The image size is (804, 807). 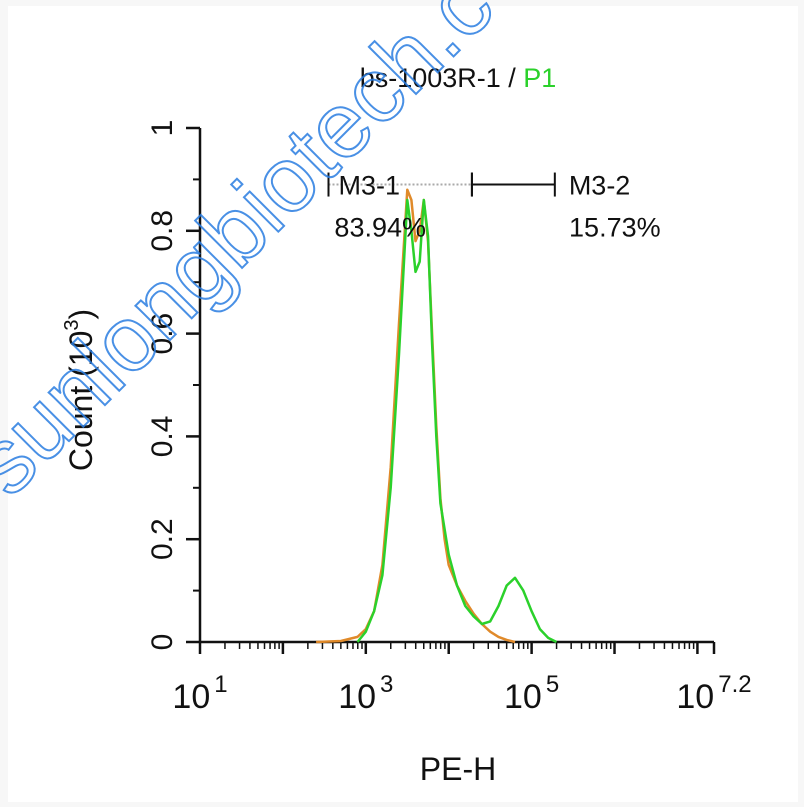 I want to click on y-axis-label-close: ), so click(x=81, y=314).